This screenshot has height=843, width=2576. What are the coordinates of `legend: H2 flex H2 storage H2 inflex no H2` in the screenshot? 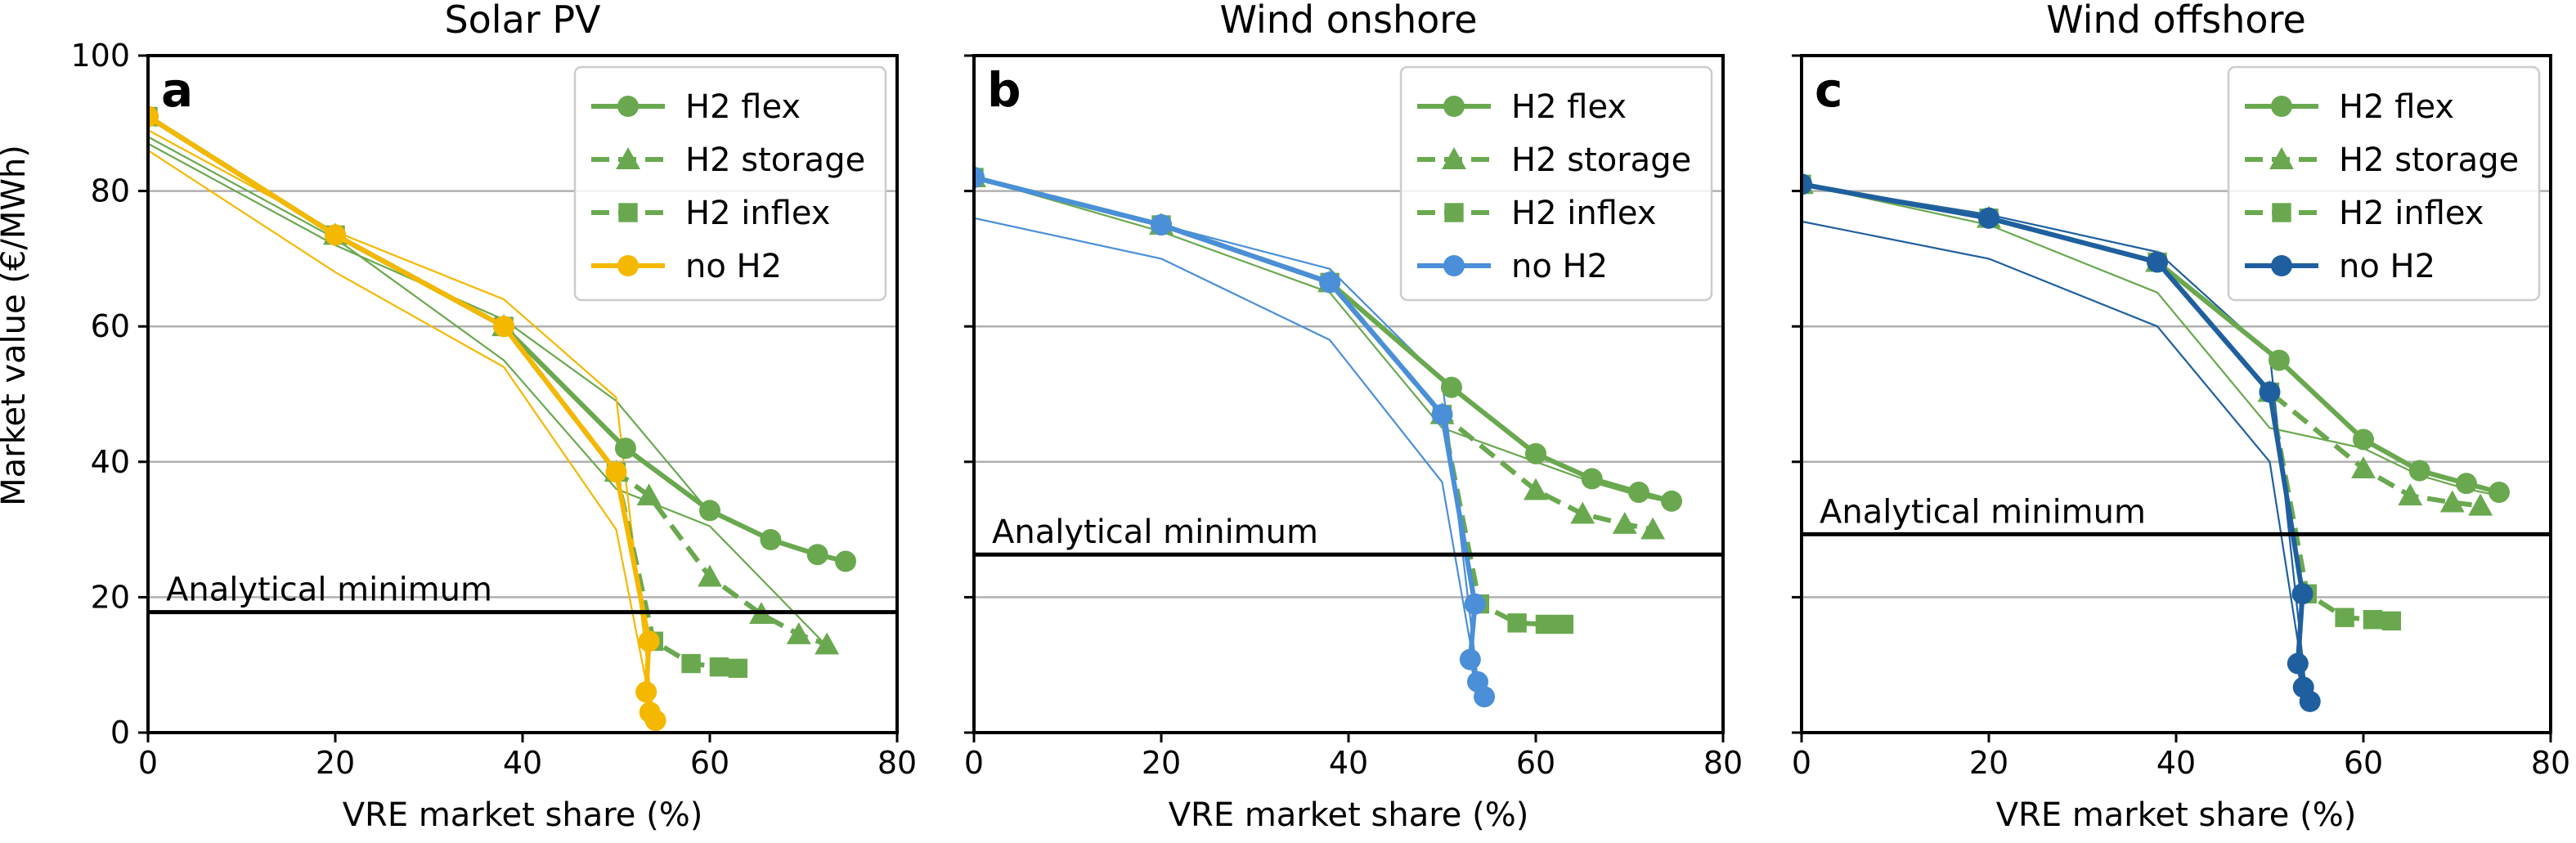 It's located at (2384, 183).